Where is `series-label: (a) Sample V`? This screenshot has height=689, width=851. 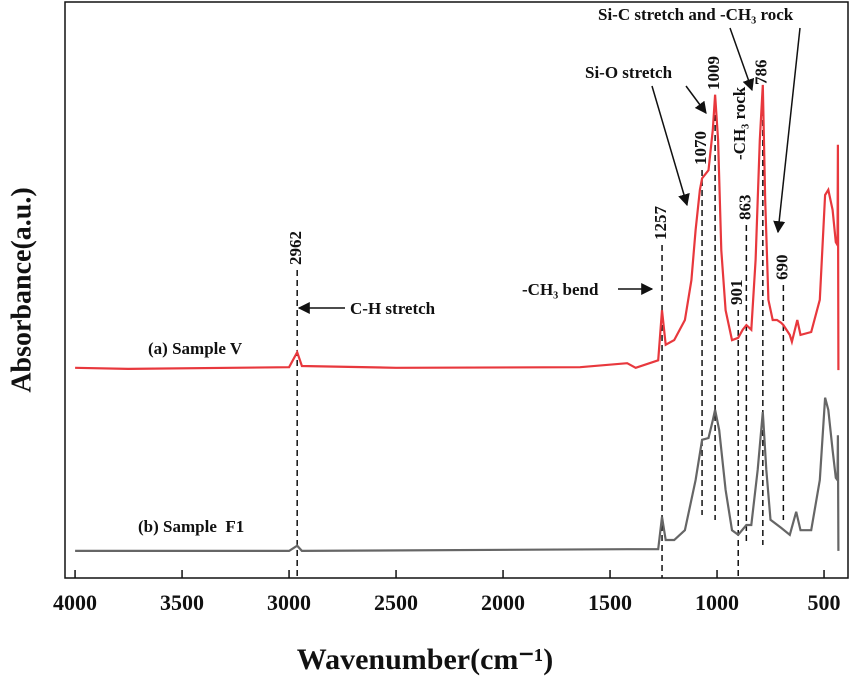 series-label: (a) Sample V is located at coordinates (195, 348).